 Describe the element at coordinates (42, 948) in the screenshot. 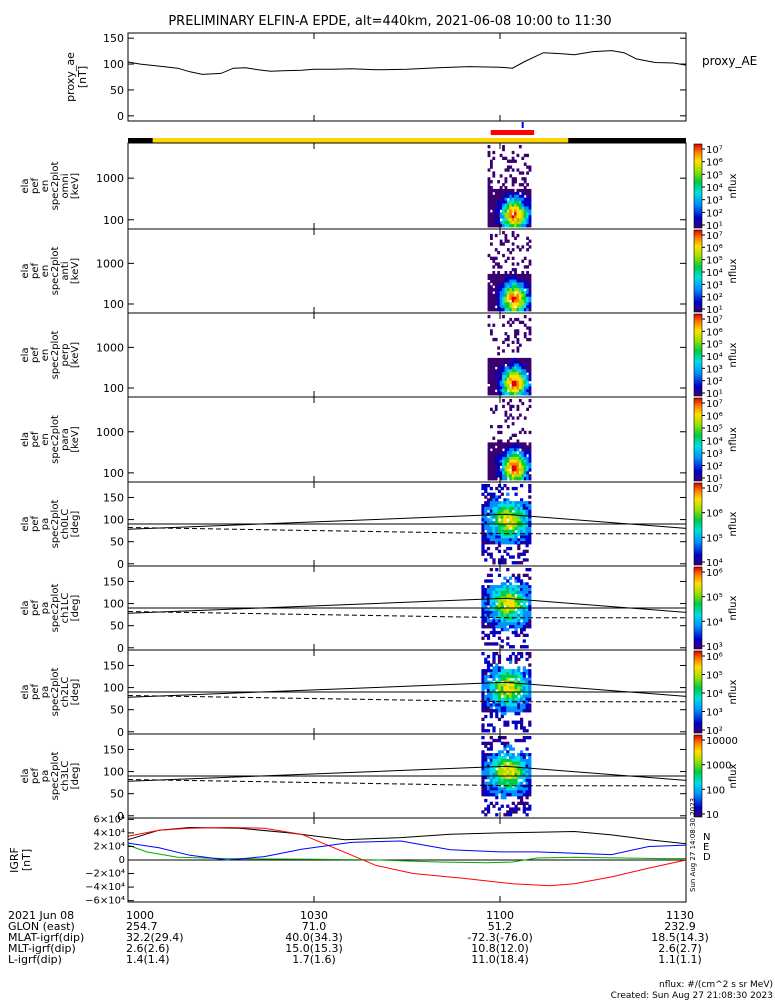

I see `ephem-row-label: MLT-igrf(dip)` at that location.